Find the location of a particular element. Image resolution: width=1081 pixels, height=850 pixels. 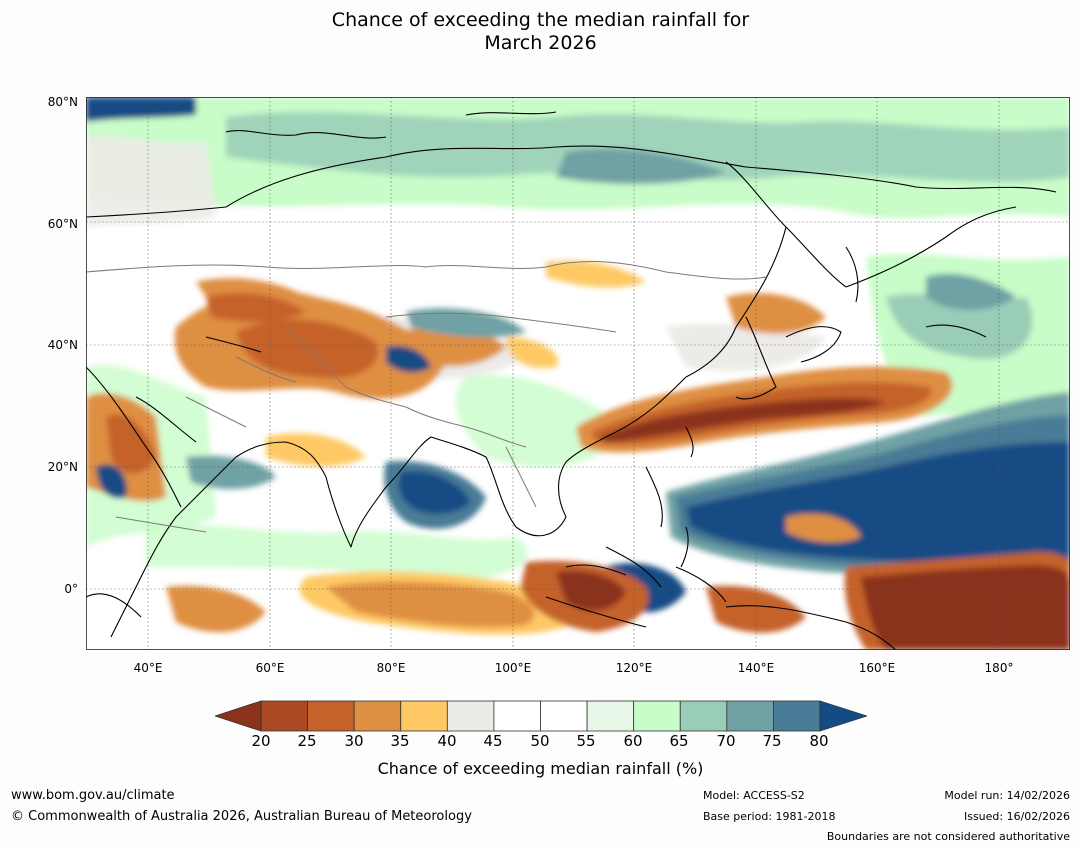

colorbar-tick-75: 75 is located at coordinates (772, 741).